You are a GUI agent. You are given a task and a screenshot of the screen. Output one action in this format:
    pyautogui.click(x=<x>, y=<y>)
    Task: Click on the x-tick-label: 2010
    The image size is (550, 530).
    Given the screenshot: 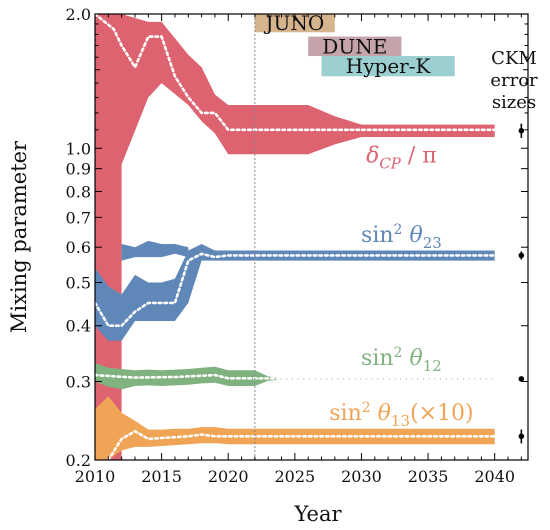 What is the action you would take?
    pyautogui.click(x=95, y=476)
    